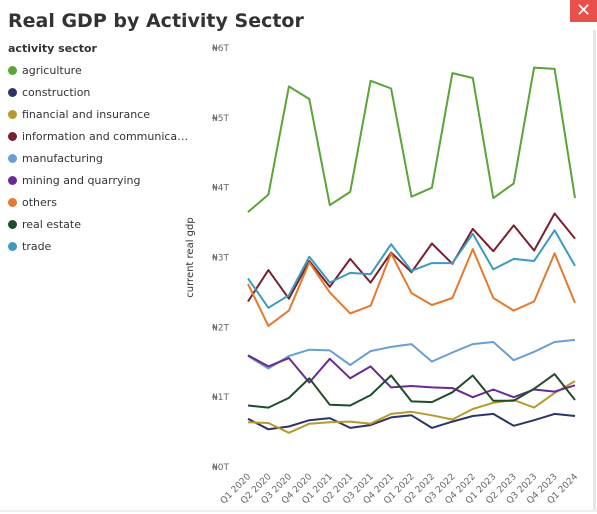 Image resolution: width=597 pixels, height=514 pixels. I want to click on legend-label: others, so click(40, 202).